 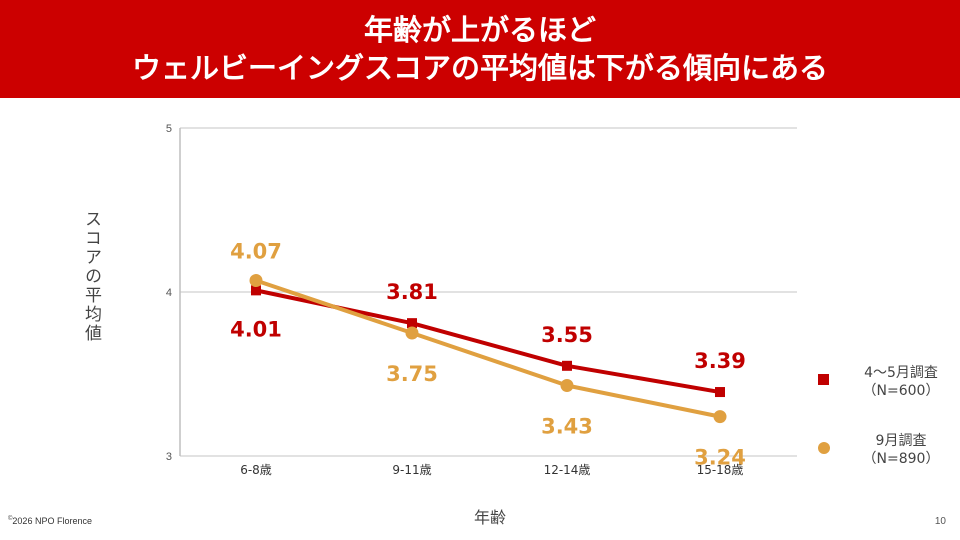 I want to click on legend-label-september-n: （N=890）, so click(x=901, y=459).